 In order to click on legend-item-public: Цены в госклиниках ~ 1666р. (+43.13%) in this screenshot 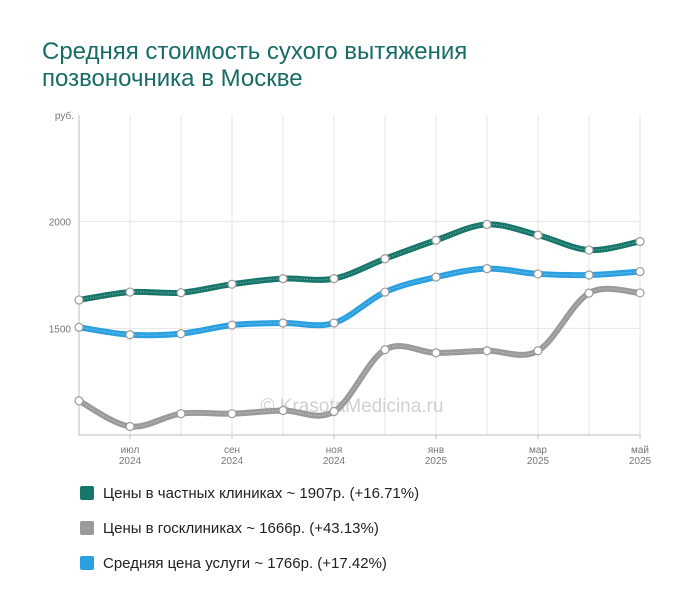, I will do `click(249, 528)`.